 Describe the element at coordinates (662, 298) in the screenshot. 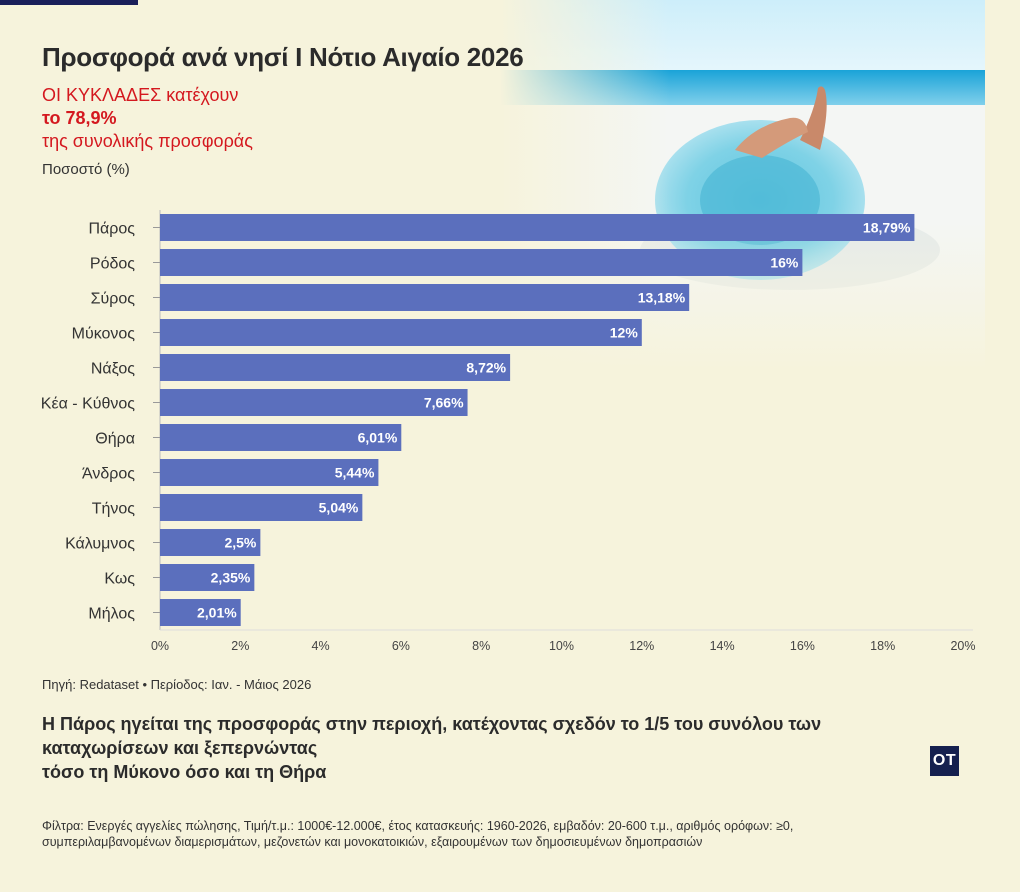

I see `value-label: 13,18%` at that location.